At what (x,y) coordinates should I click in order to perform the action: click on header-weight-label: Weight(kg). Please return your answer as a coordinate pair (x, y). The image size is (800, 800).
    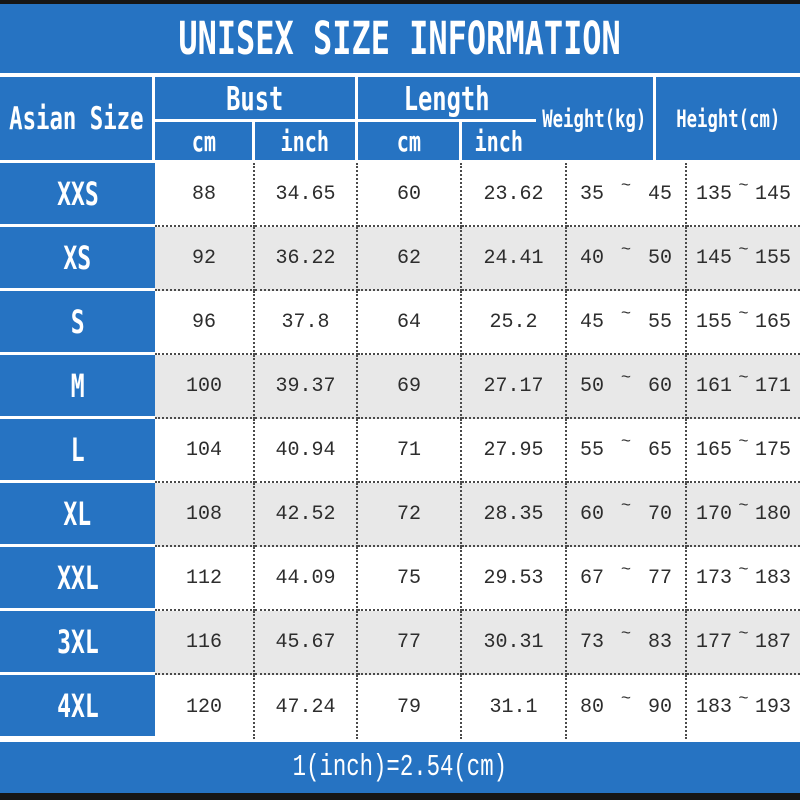
    Looking at the image, I should click on (594, 118).